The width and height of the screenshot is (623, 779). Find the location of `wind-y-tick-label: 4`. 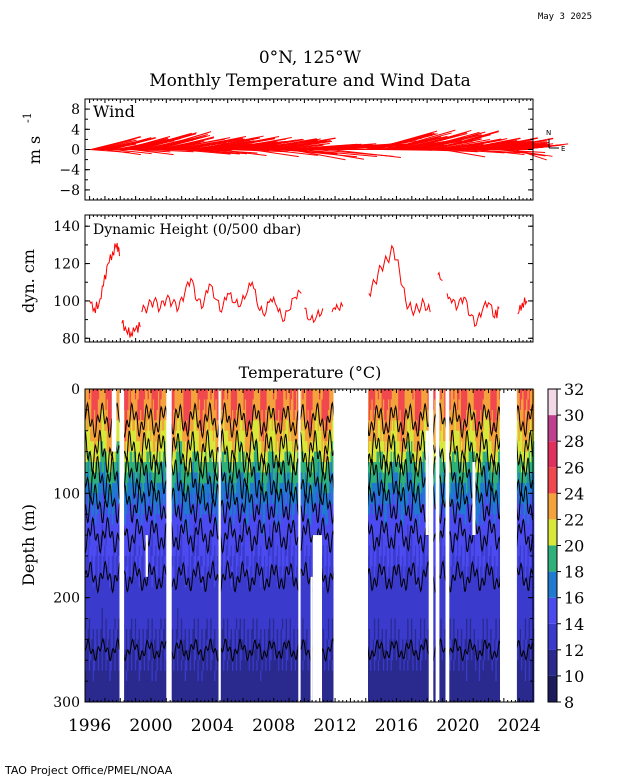

wind-y-tick-label: 4 is located at coordinates (75, 130).